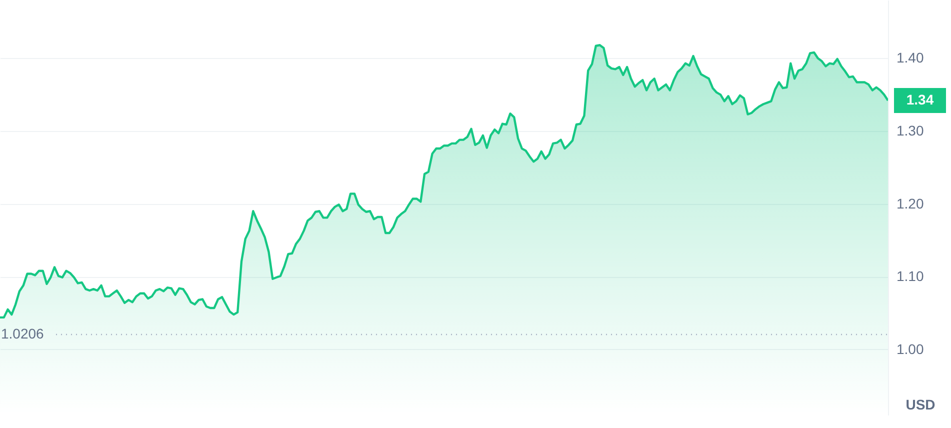 Image resolution: width=951 pixels, height=428 pixels. Describe the element at coordinates (910, 203) in the screenshot. I see `y-tick-label: 1.20` at that location.